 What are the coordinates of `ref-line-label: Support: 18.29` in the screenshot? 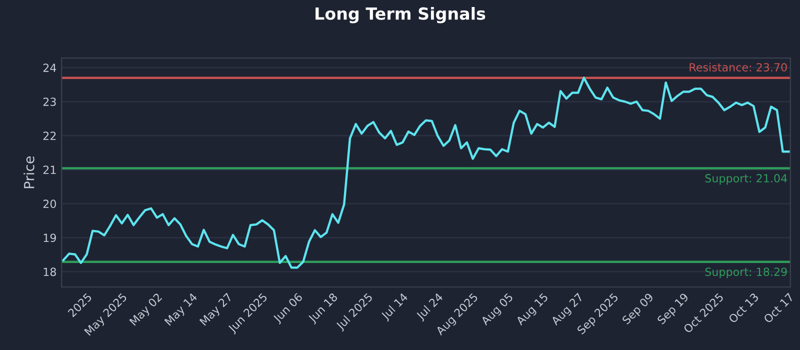 It's located at (746, 273).